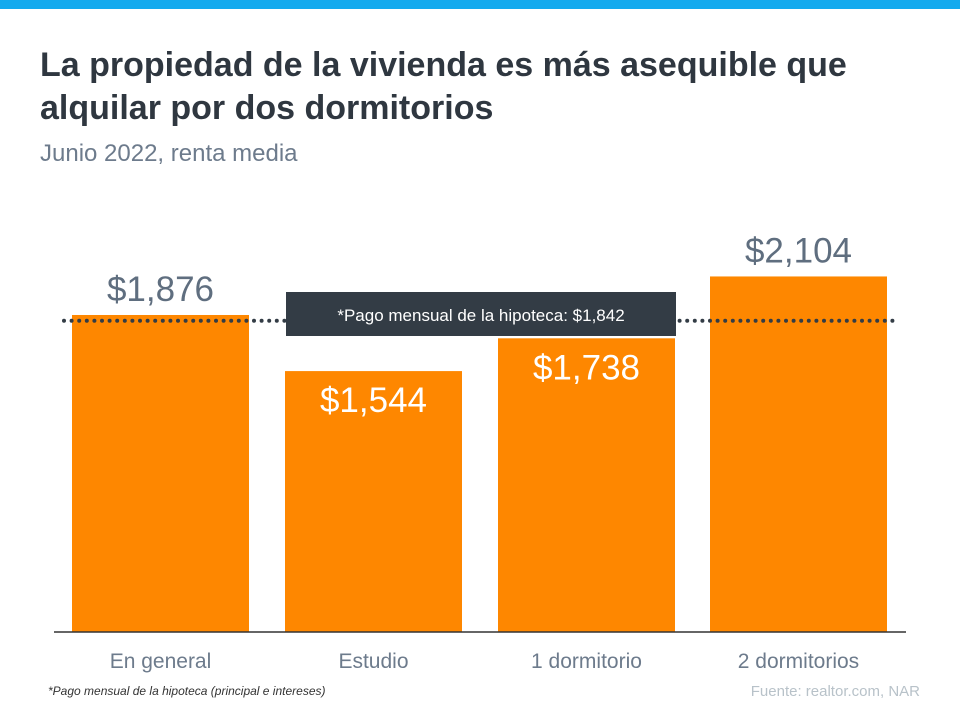 The height and width of the screenshot is (720, 960). What do you see at coordinates (373, 661) in the screenshot?
I see `x-tick-label: Estudio` at bounding box center [373, 661].